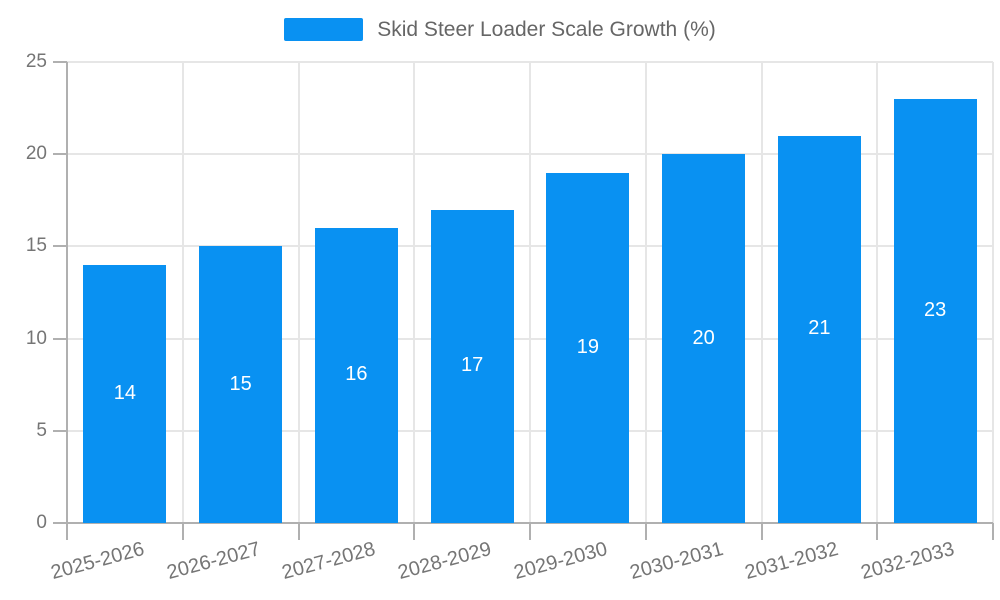 The width and height of the screenshot is (1000, 600). What do you see at coordinates (560, 561) in the screenshot?
I see `x-tick-label: 2029-2030` at bounding box center [560, 561].